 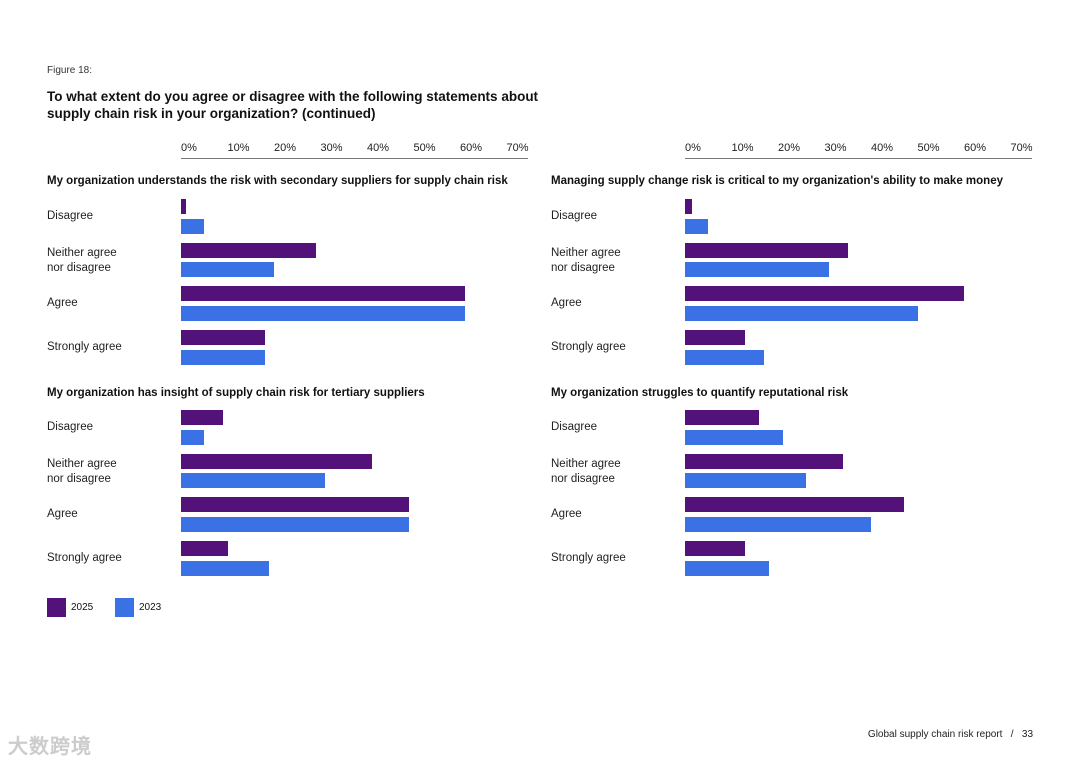 What do you see at coordinates (124, 607) in the screenshot?
I see `legend-swatch-2023` at bounding box center [124, 607].